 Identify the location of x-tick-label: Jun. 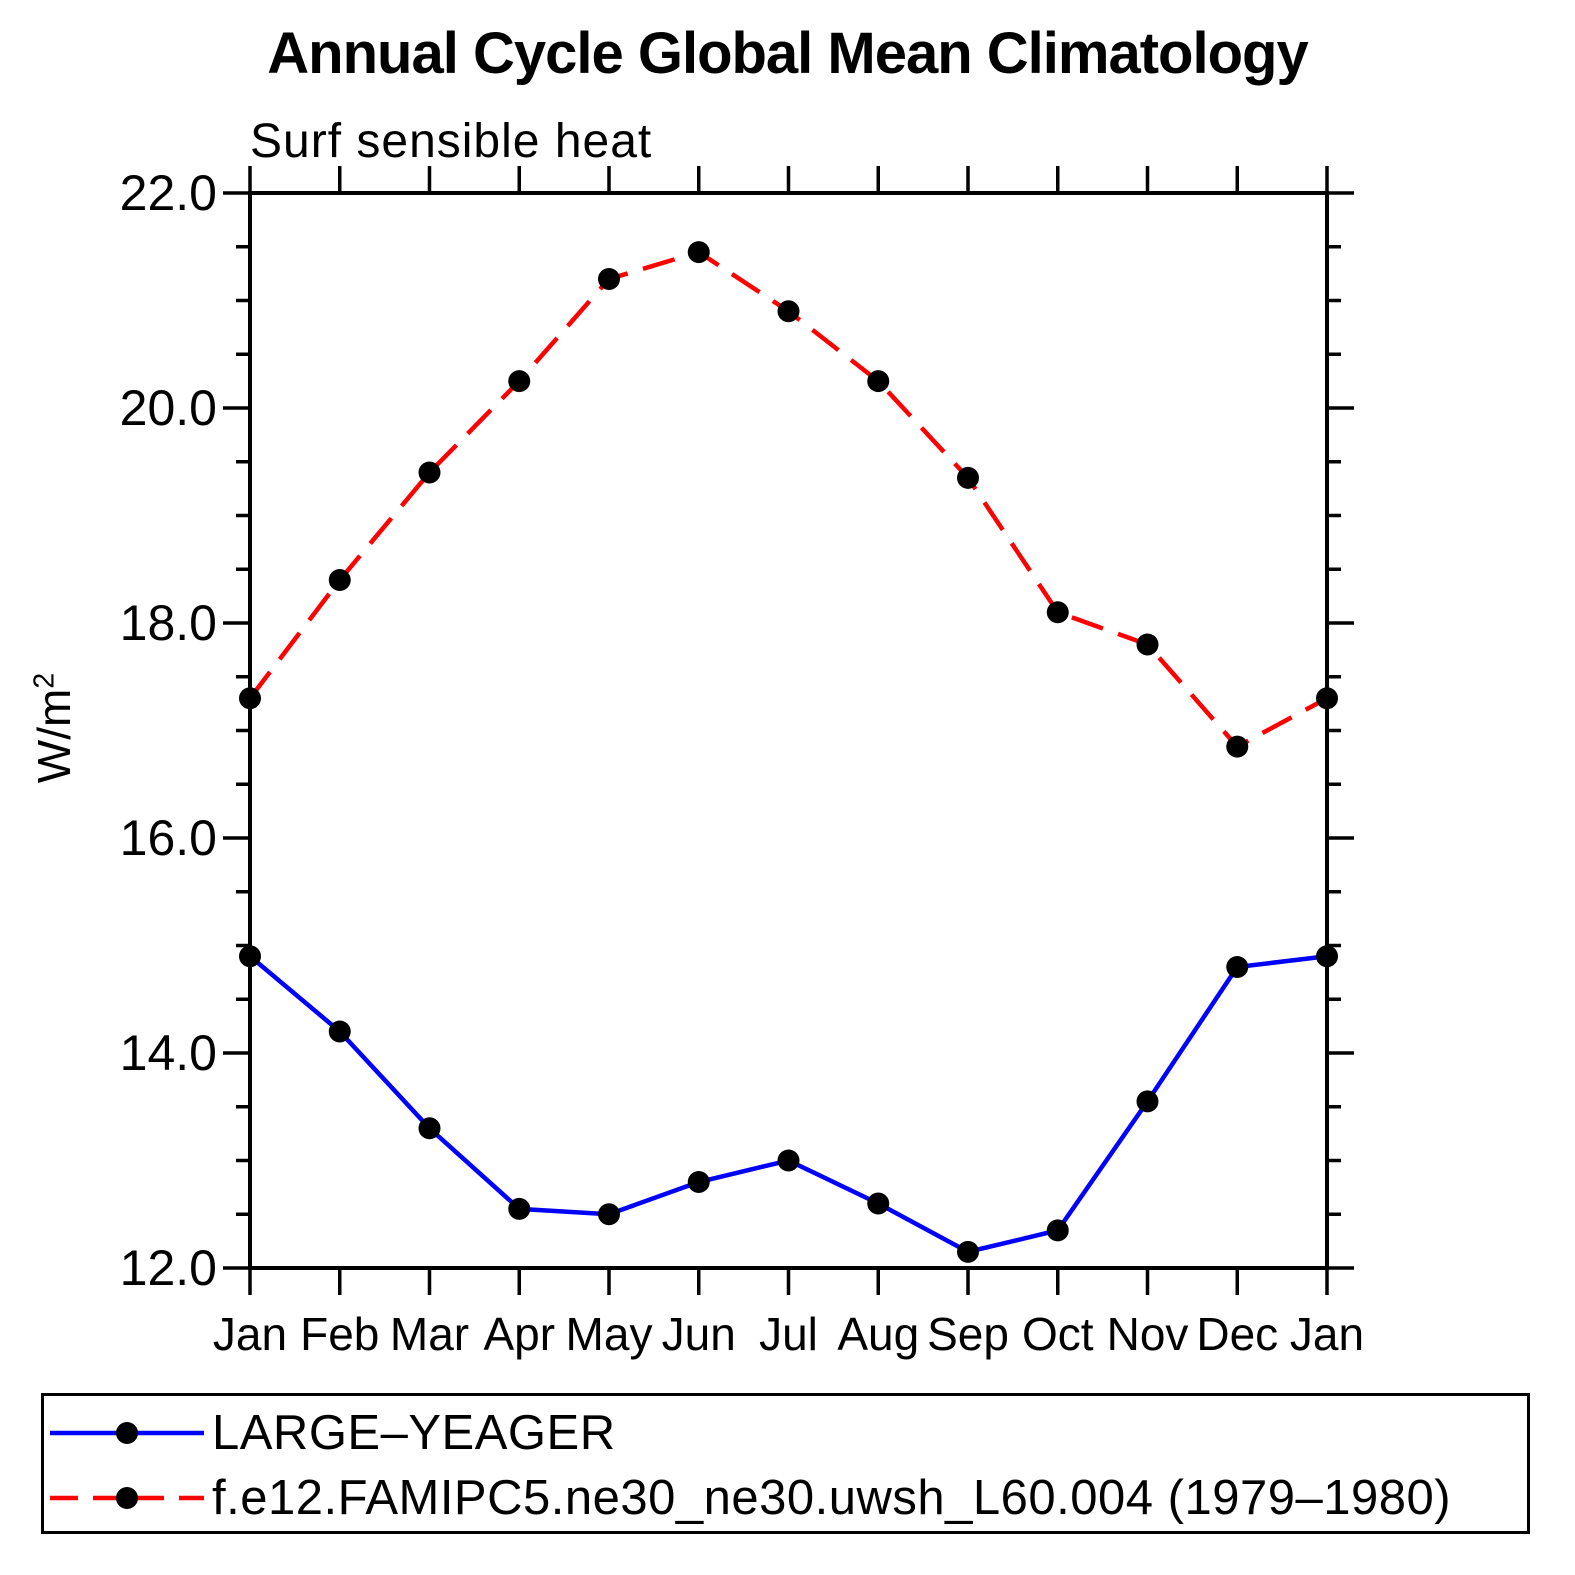
(699, 1334).